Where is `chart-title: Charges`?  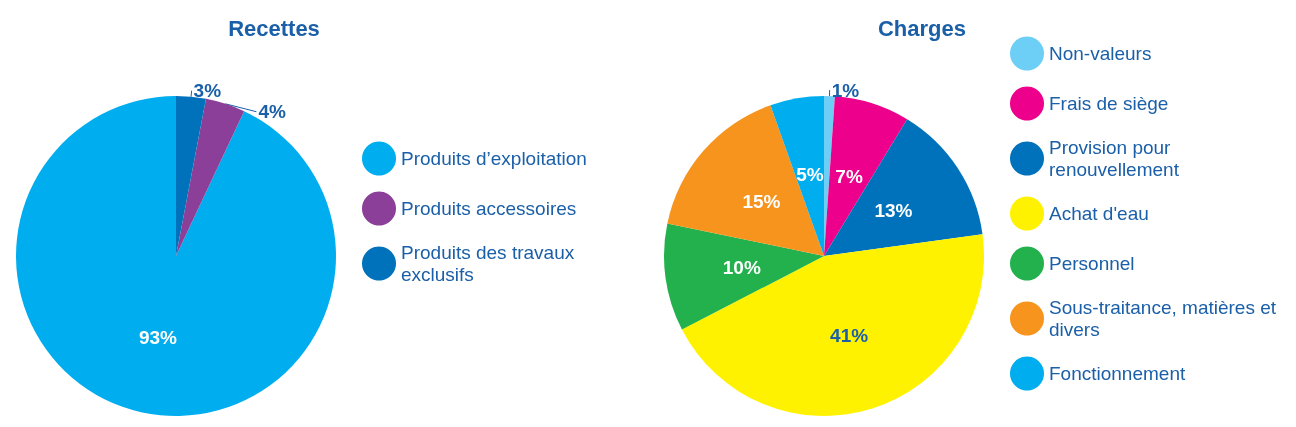
chart-title: Charges is located at coordinates (922, 28).